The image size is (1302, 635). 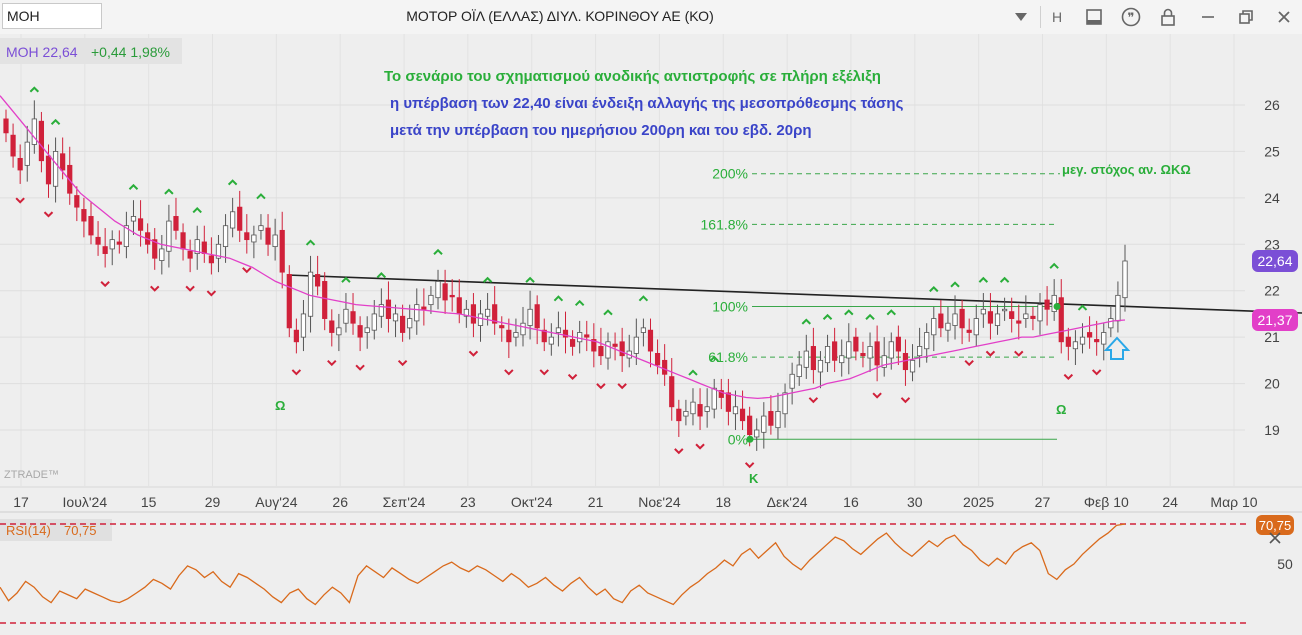 What do you see at coordinates (1272, 151) in the screenshot?
I see `price-tick-label: 25` at bounding box center [1272, 151].